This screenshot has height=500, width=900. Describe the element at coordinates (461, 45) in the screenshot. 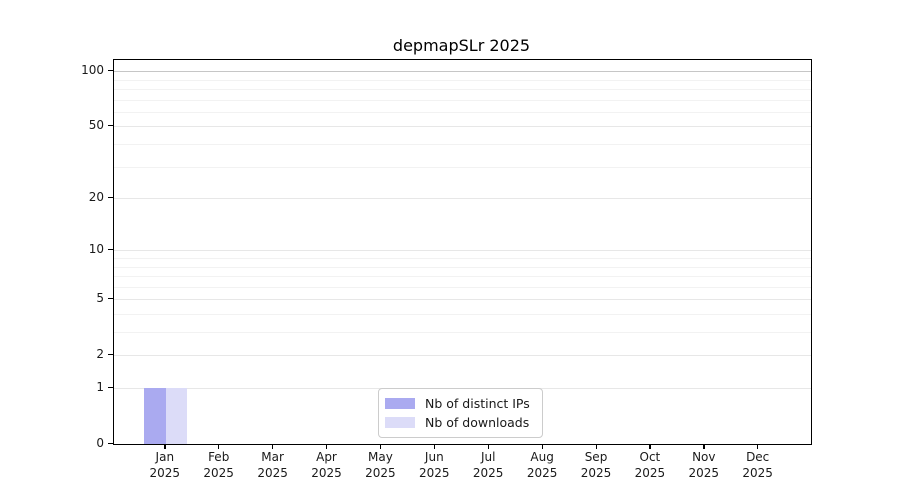

I see `chart-title: depmapSLr 2025` at that location.